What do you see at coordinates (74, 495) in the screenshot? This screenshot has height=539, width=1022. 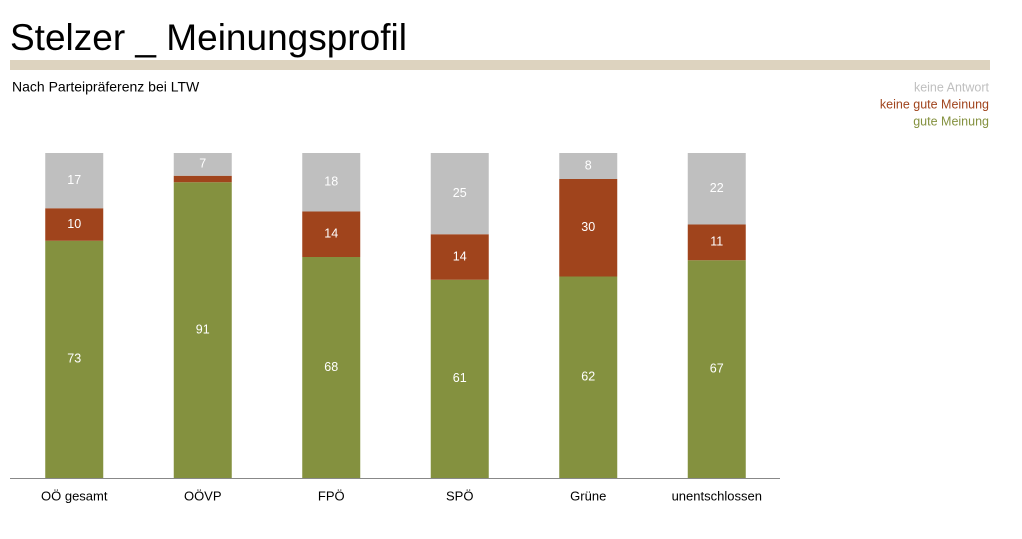 I see `x-tick-label: OÖ gesamt` at bounding box center [74, 495].